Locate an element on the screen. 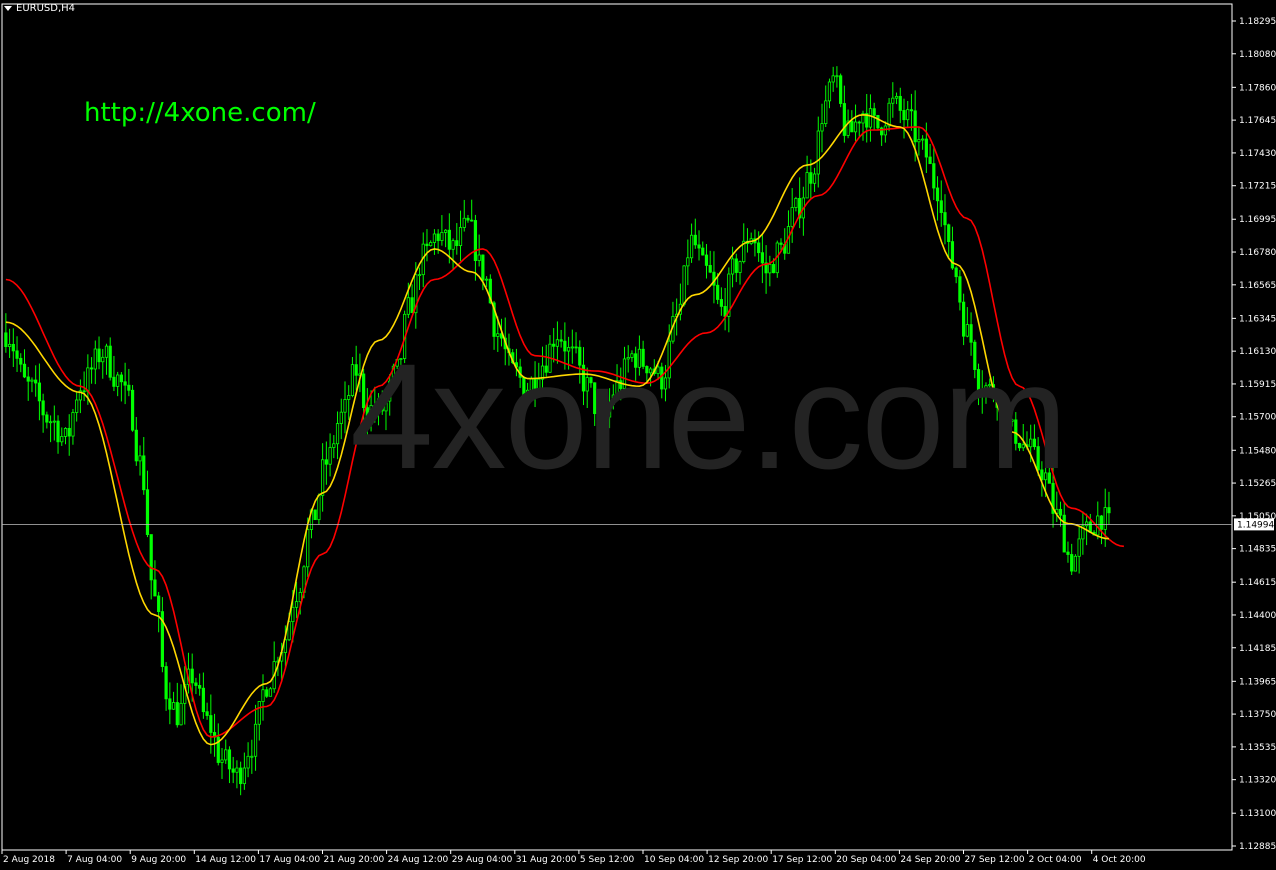 This screenshot has height=870, width=1276. x-tick-label: 24 Aug 12:00 is located at coordinates (418, 860).